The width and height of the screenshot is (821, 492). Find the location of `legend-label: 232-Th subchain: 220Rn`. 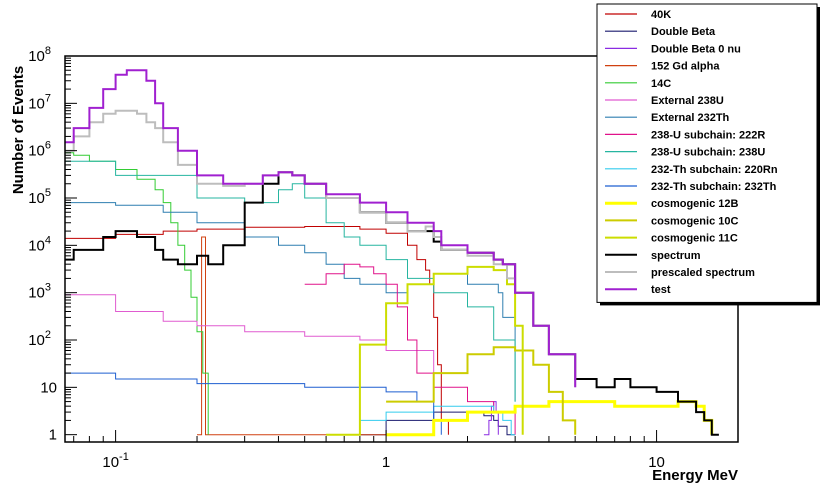

legend-label: 232-Th subchain: 220Rn is located at coordinates (714, 170).